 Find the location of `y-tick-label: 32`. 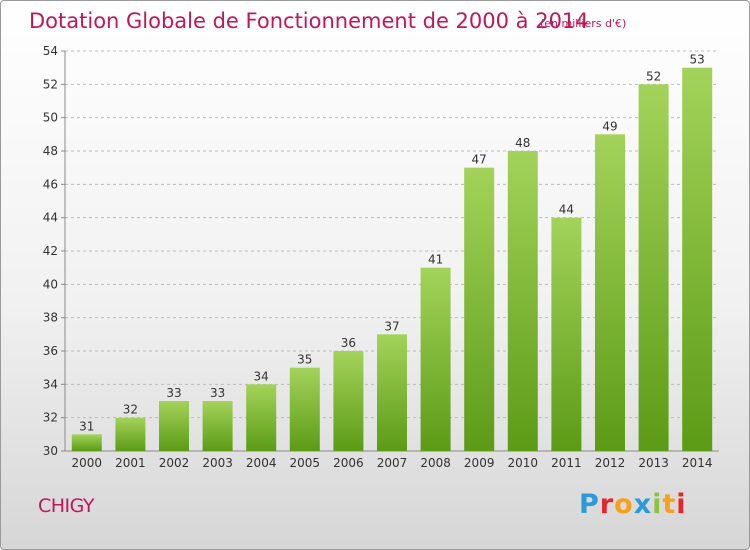

y-tick-label: 32 is located at coordinates (50, 418).